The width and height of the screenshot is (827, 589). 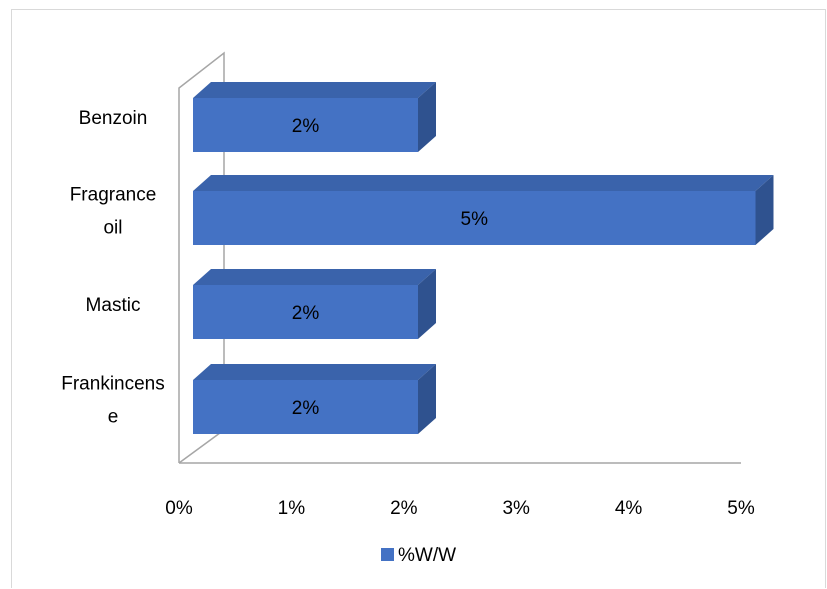 What do you see at coordinates (113, 417) in the screenshot?
I see `category-label-line: e` at bounding box center [113, 417].